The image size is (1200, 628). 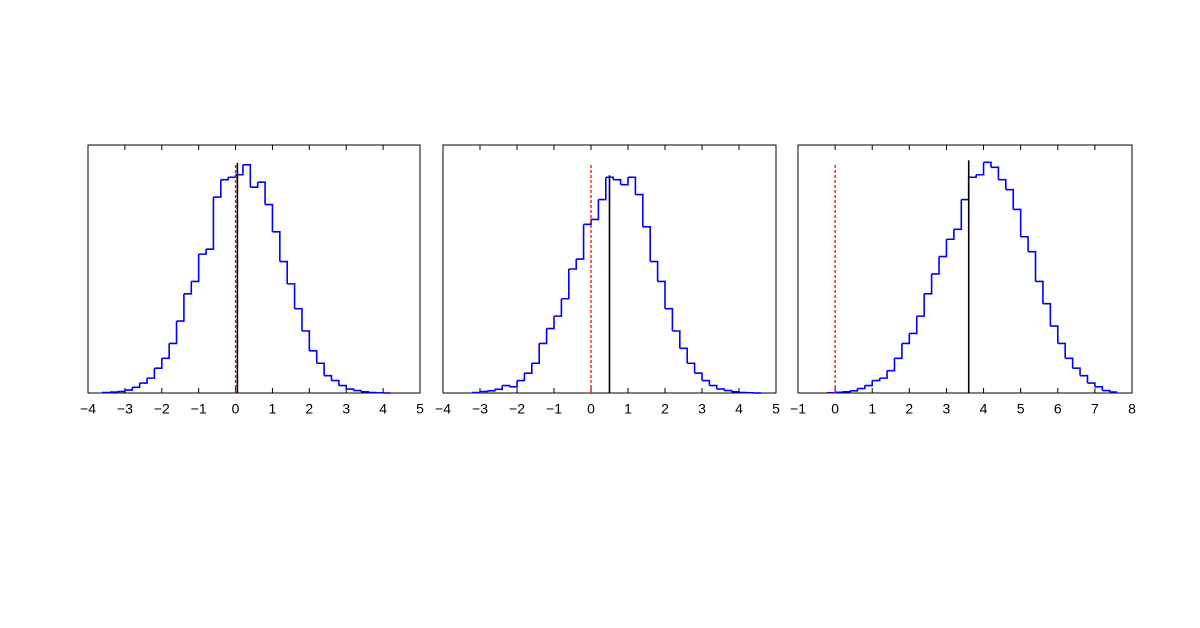 What do you see at coordinates (1058, 409) in the screenshot?
I see `x-tick-label: 6` at bounding box center [1058, 409].